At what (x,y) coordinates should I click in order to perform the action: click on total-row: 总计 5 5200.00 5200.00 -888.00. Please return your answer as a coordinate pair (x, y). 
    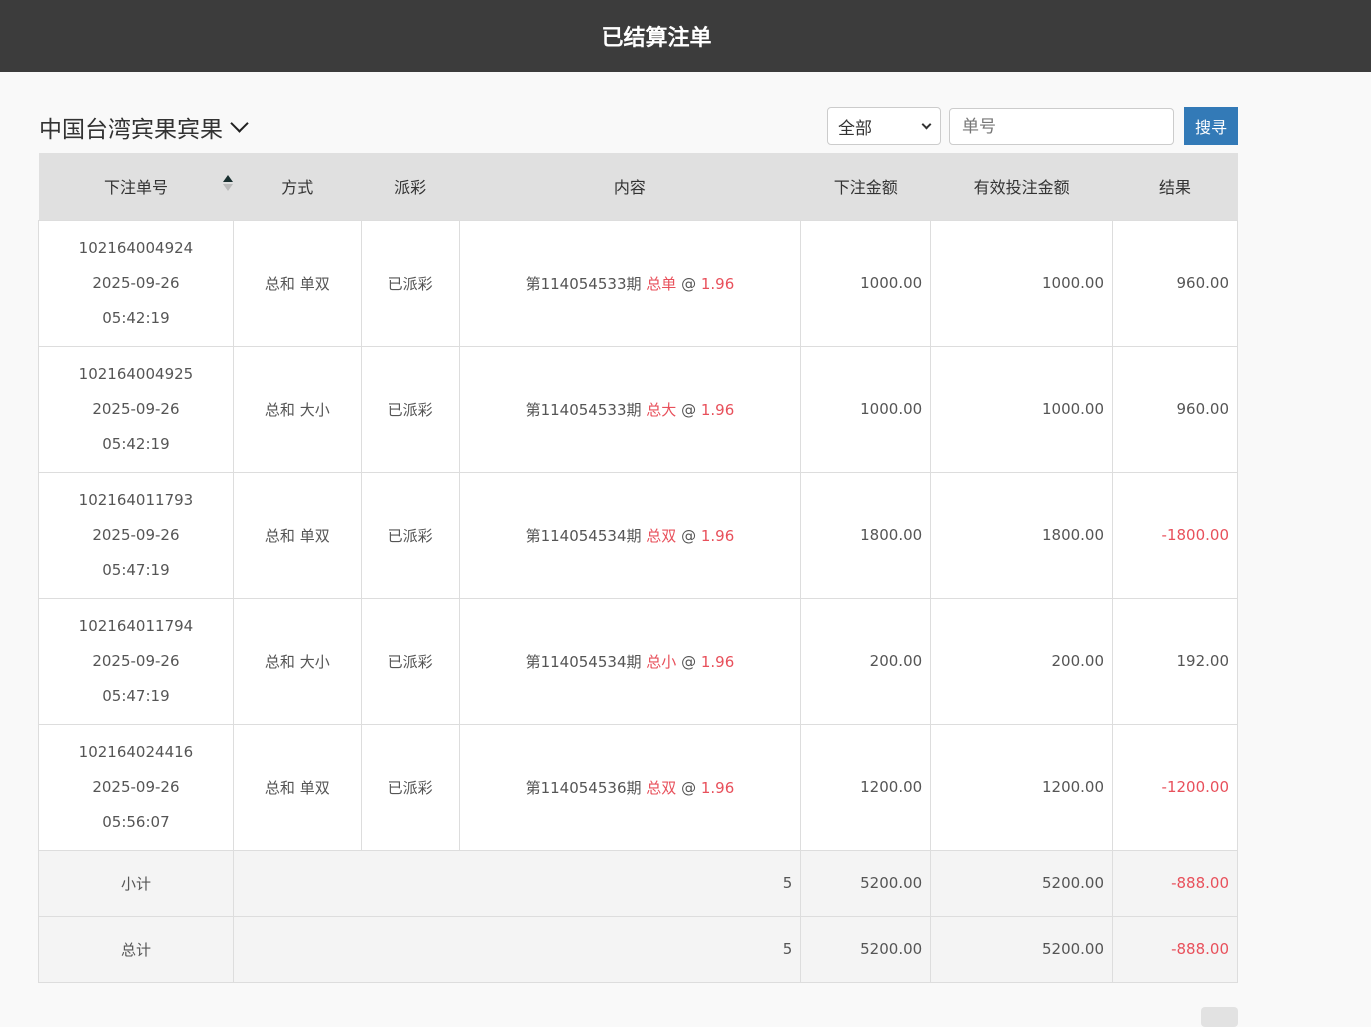
    Looking at the image, I should click on (638, 949).